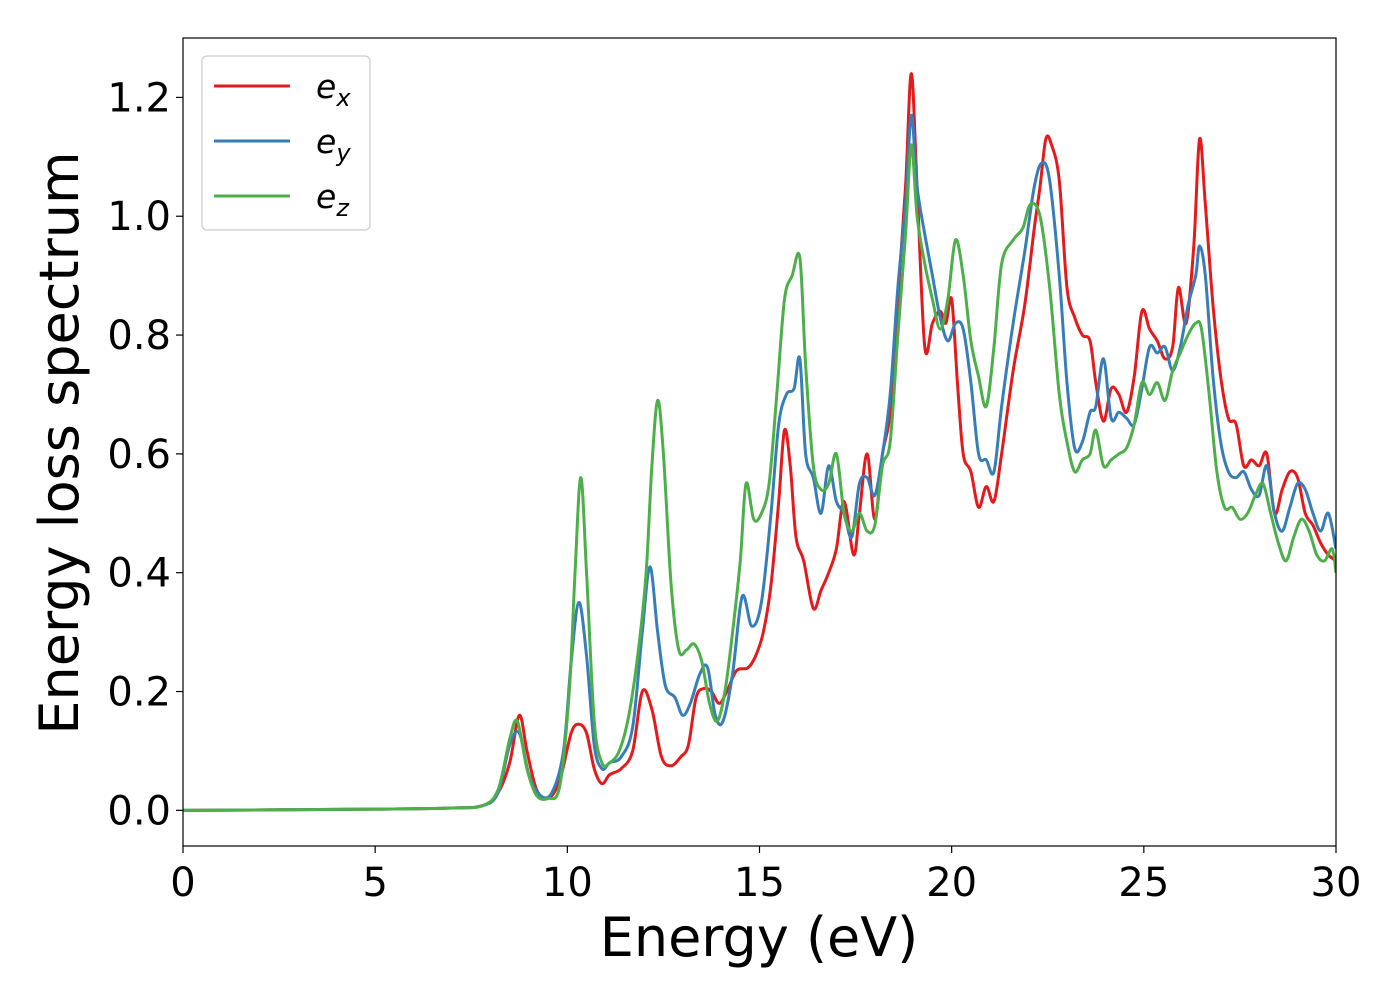 Image resolution: width=1400 pixels, height=1000 pixels. Describe the element at coordinates (139, 455) in the screenshot. I see `y-tick-label: 0.6` at that location.